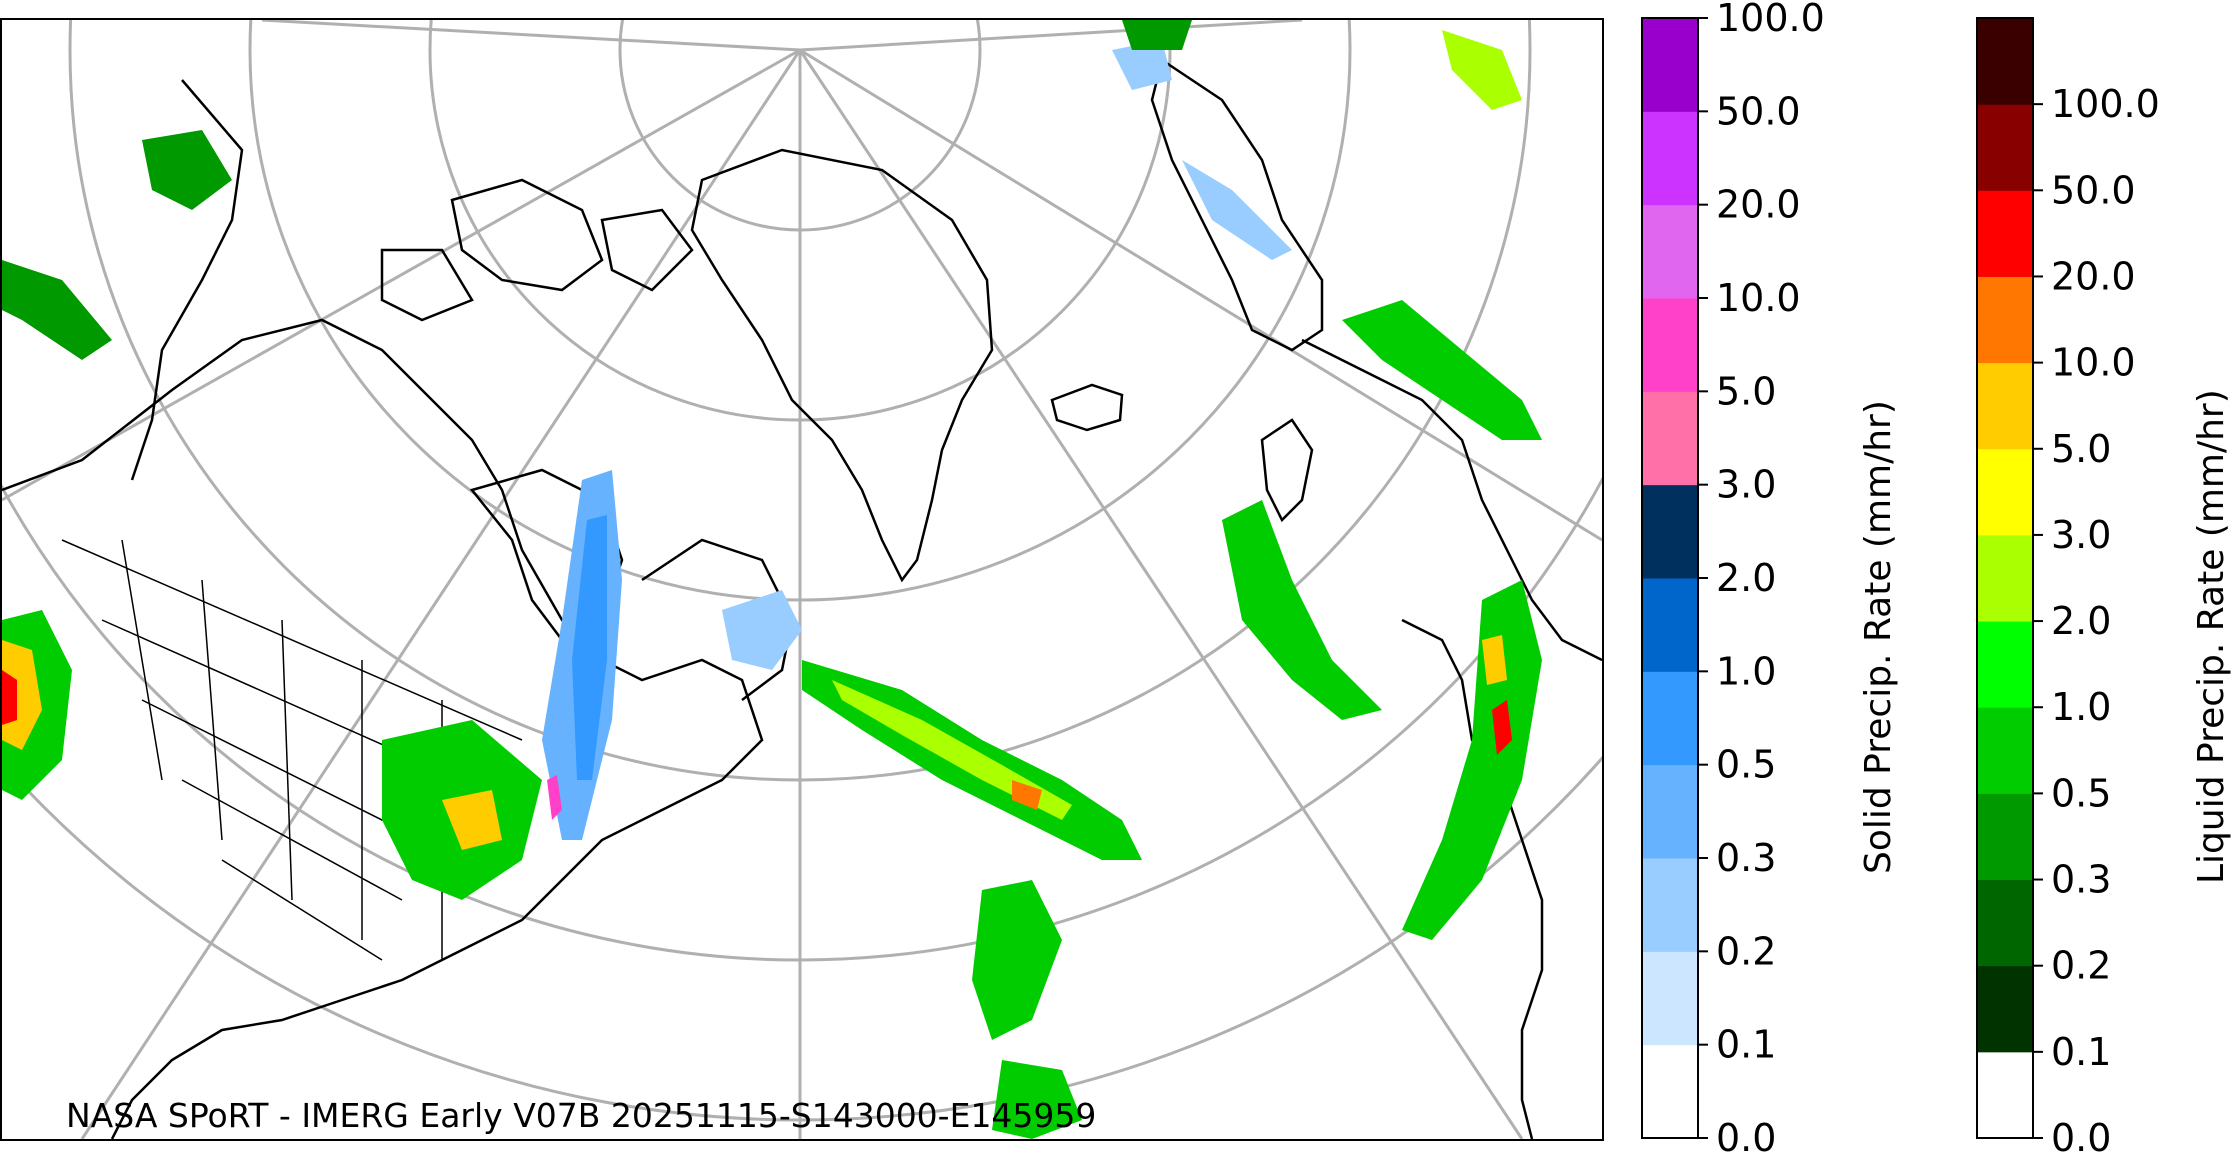 This screenshot has width=2237, height=1167. Describe the element at coordinates (2093, 363) in the screenshot. I see `liquid-tick-label: 10.0` at that location.